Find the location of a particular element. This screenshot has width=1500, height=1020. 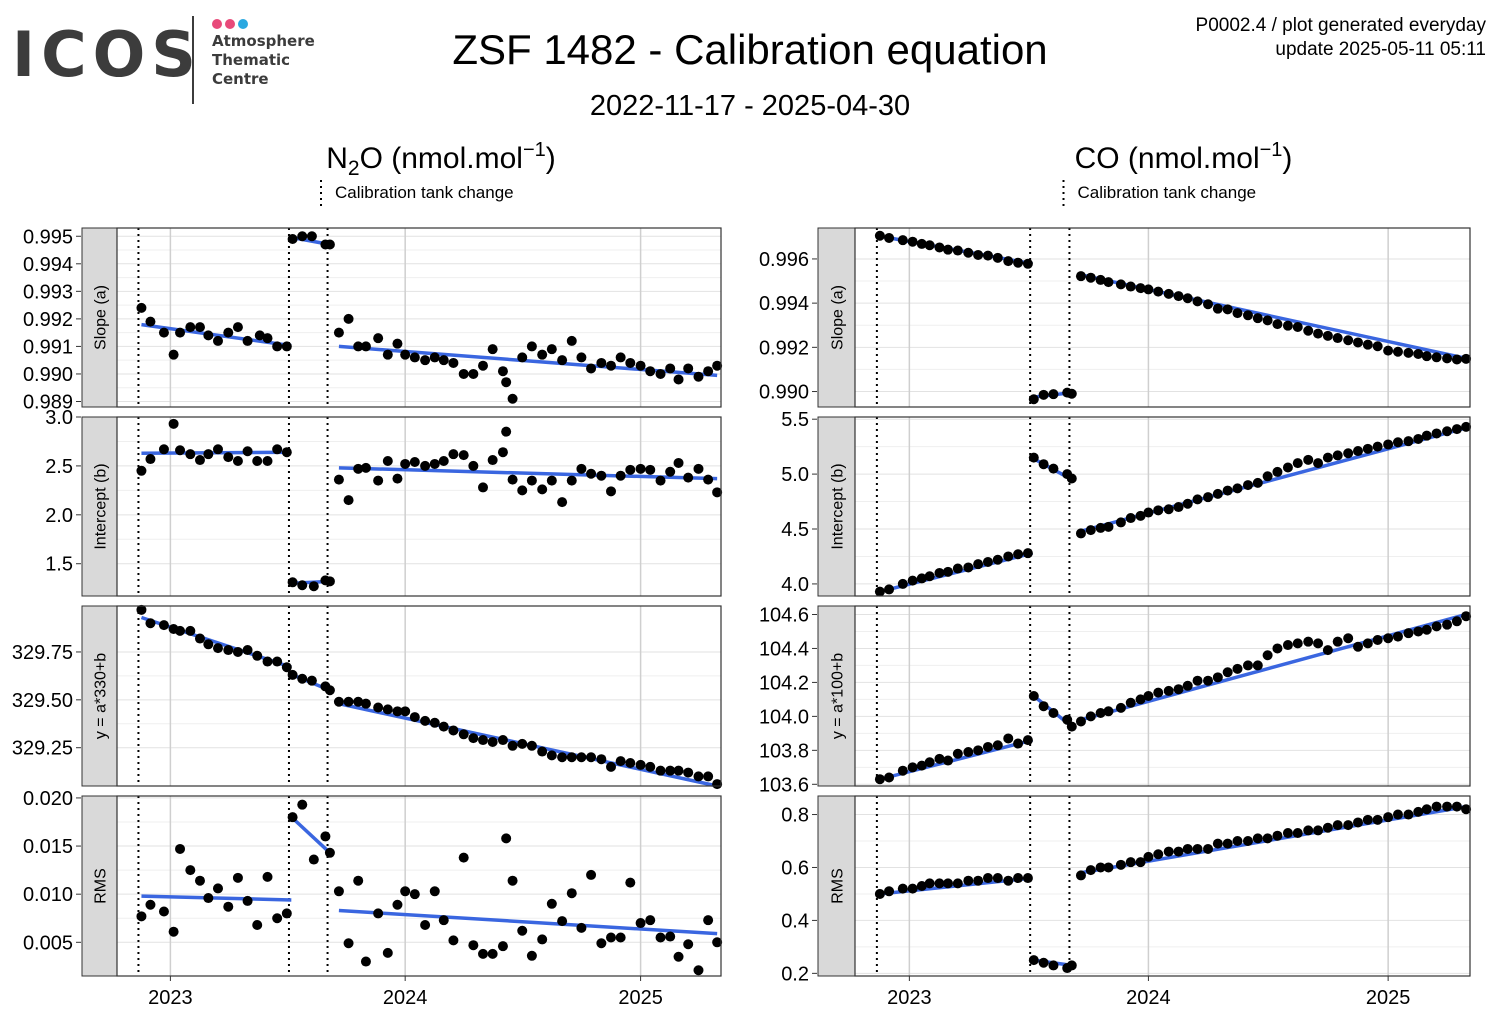

y-tick-label: 3.0 is located at coordinates (59, 418).